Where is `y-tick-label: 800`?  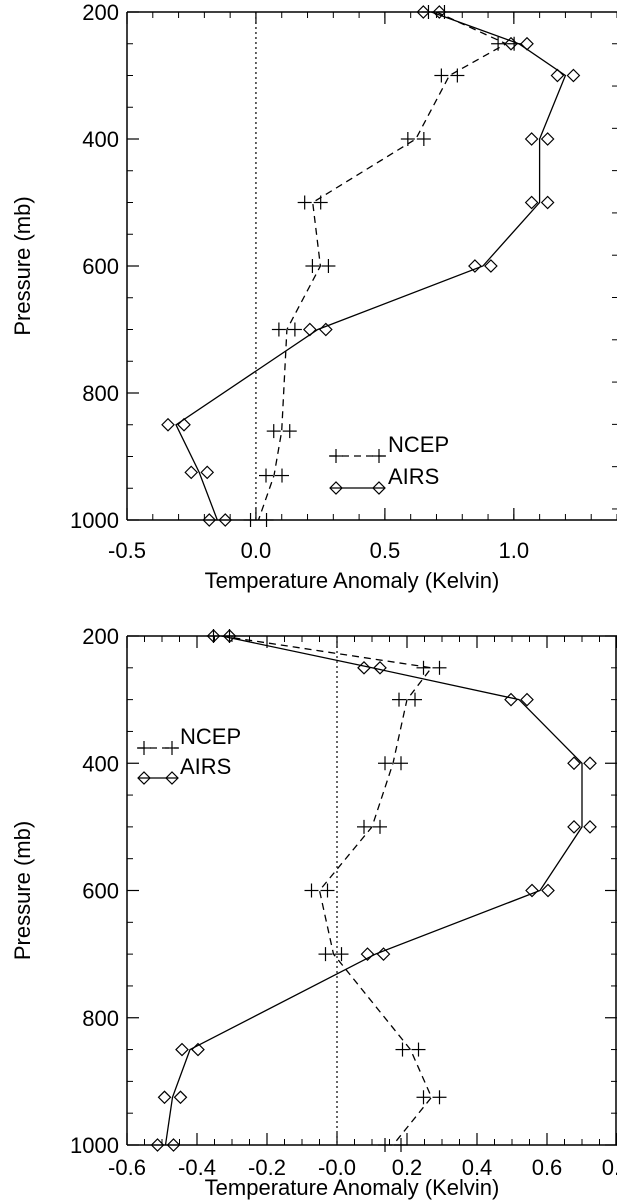
y-tick-label: 800 is located at coordinates (100, 1018).